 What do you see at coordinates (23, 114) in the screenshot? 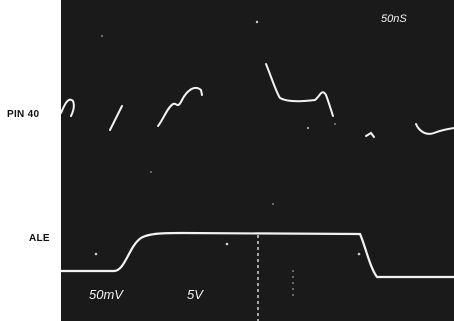
I see `pin40-channel-label: PIN 40` at bounding box center [23, 114].